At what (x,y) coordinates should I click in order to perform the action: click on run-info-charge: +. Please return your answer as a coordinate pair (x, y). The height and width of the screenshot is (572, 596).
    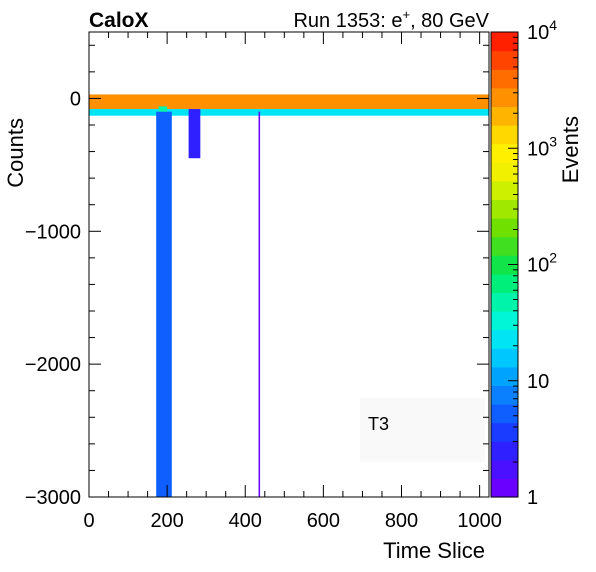
    Looking at the image, I should click on (406, 14).